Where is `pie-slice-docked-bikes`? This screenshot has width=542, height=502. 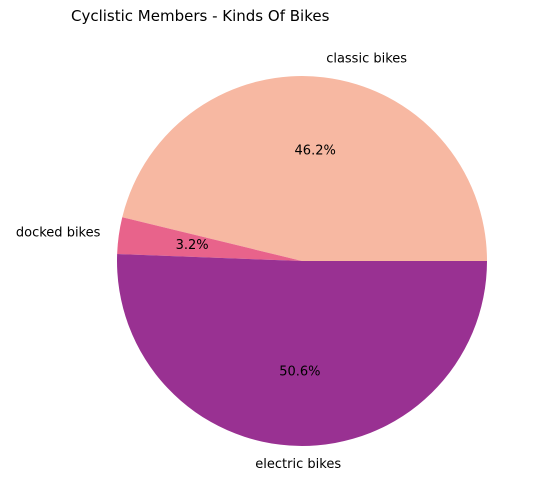
pie-slice-docked-bikes is located at coordinates (209, 239).